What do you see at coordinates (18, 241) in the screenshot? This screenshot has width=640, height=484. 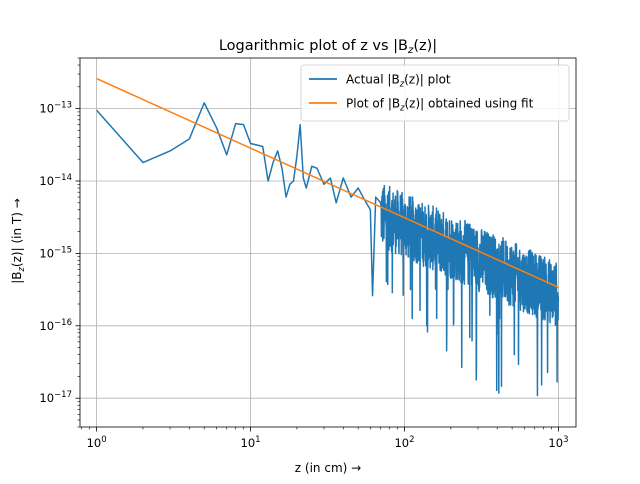 I see `y-axis-label: |Bz(z)| (in T) →` at bounding box center [18, 241].